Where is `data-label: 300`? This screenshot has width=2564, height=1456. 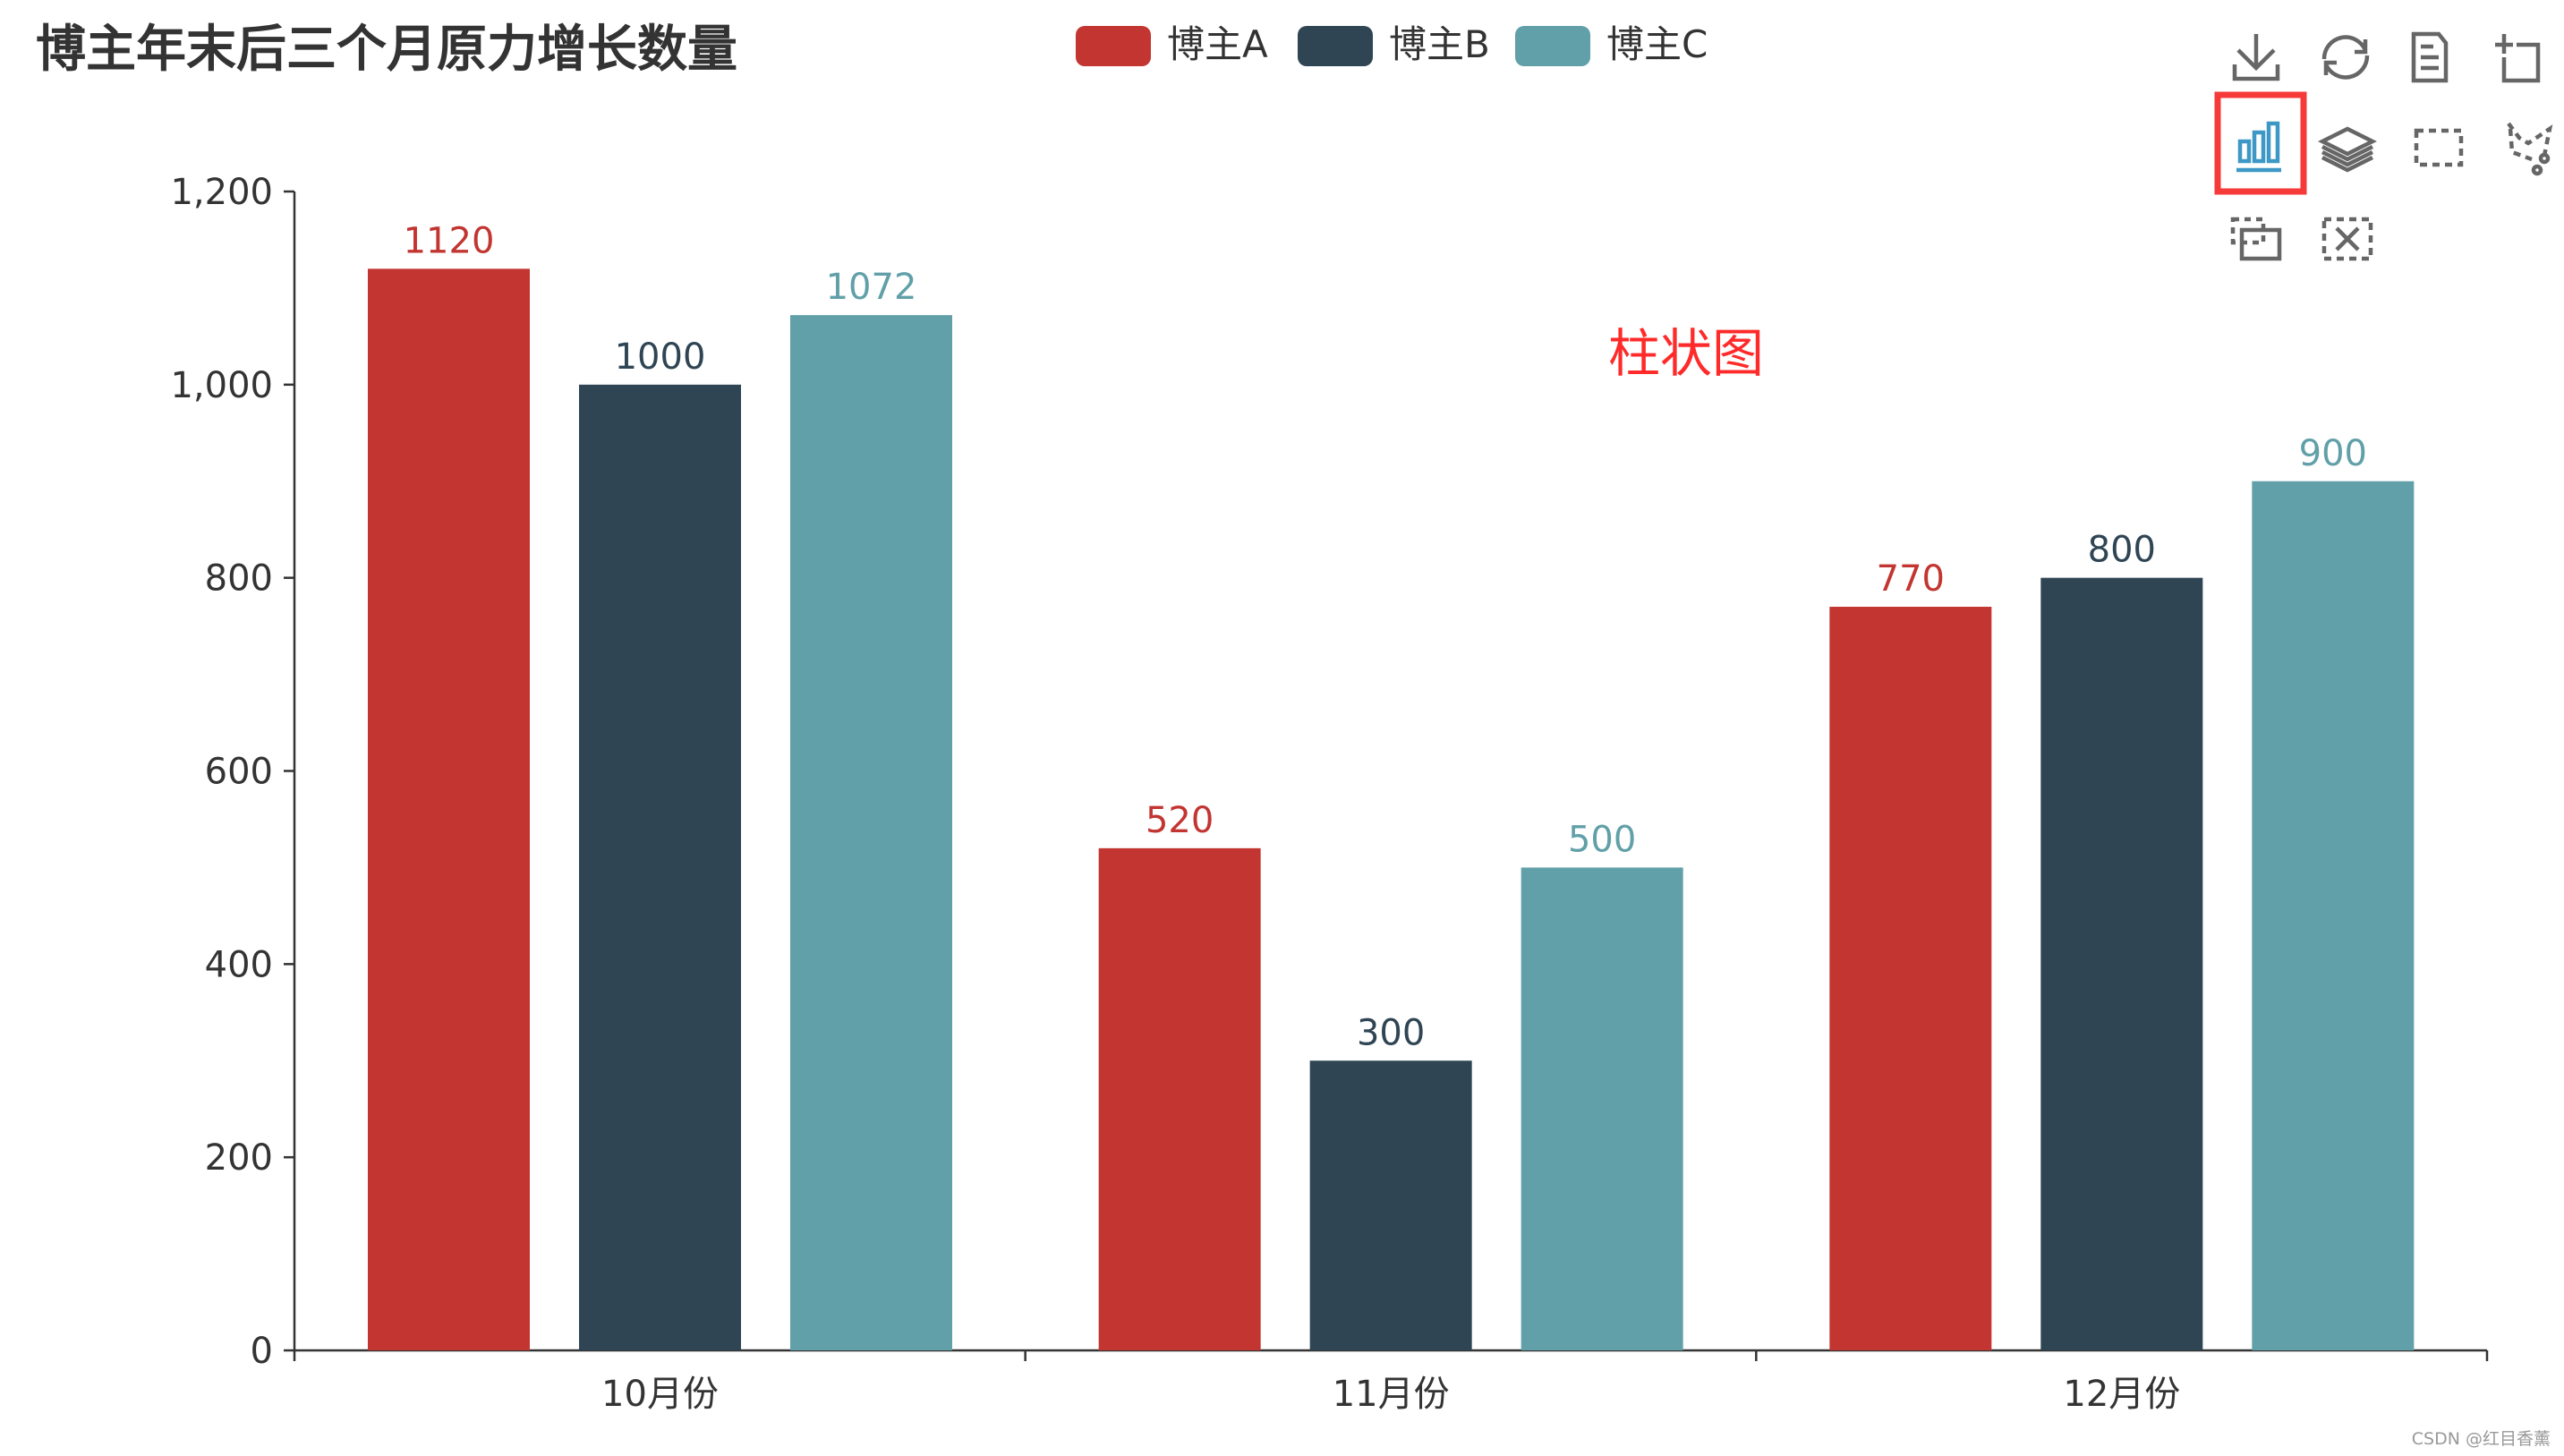
data-label: 300 is located at coordinates (1391, 1032).